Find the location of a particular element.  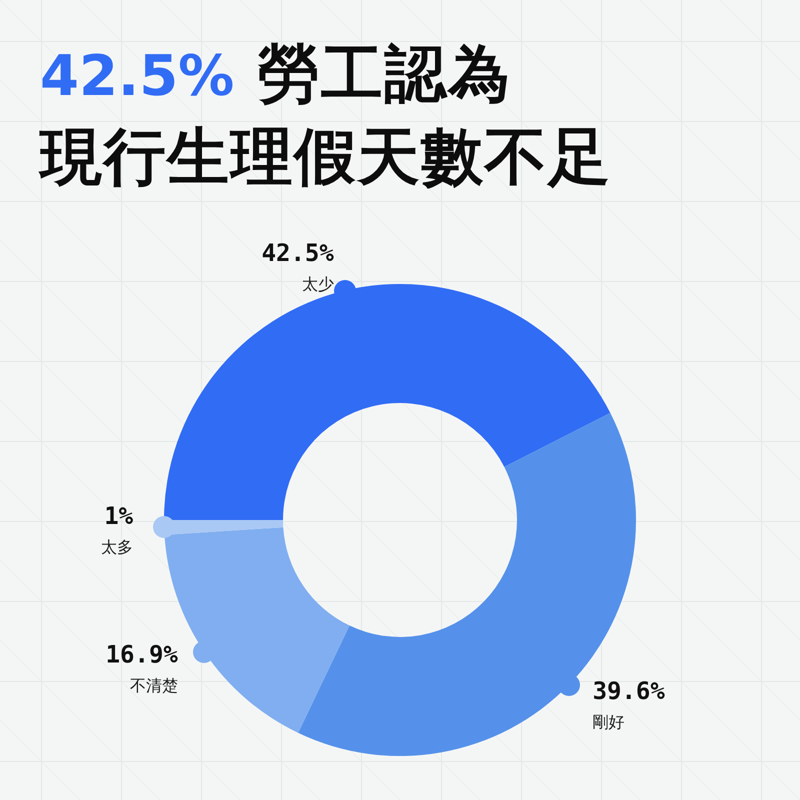

chart-title: 42.5% 勞工認為 is located at coordinates (276, 73).